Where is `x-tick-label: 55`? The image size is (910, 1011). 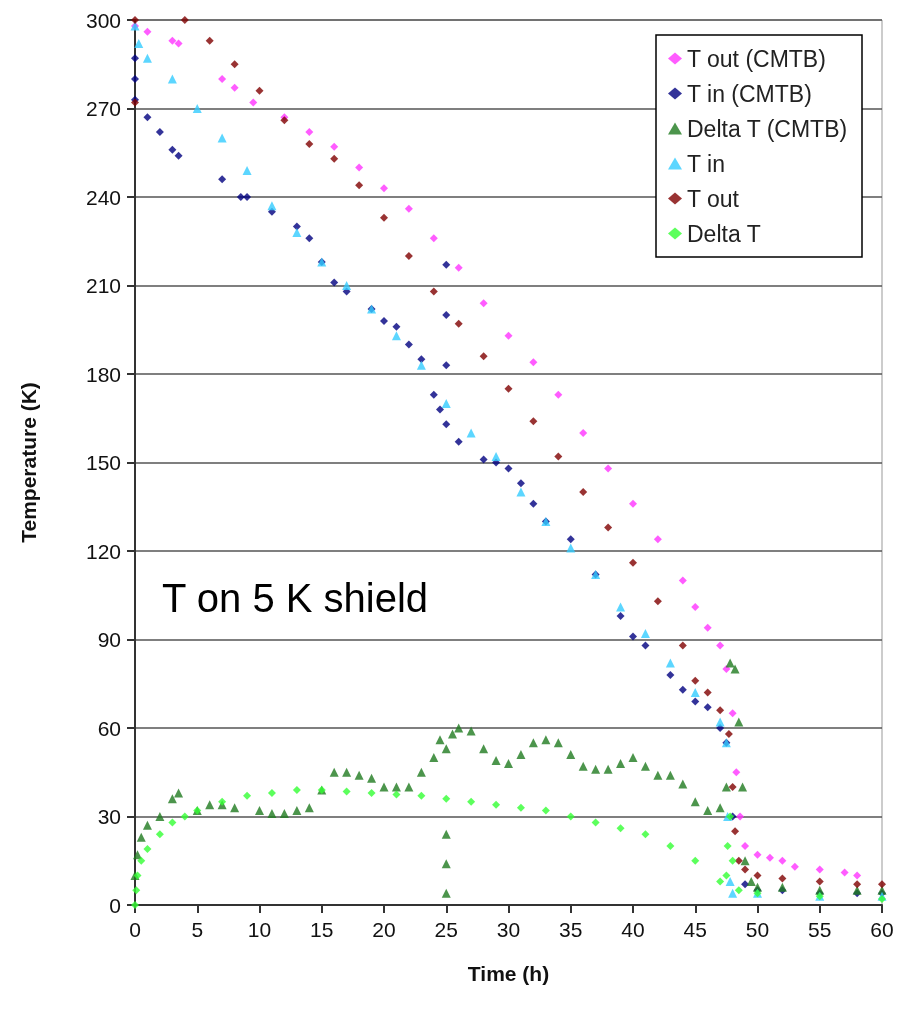 x-tick-label: 55 is located at coordinates (820, 929).